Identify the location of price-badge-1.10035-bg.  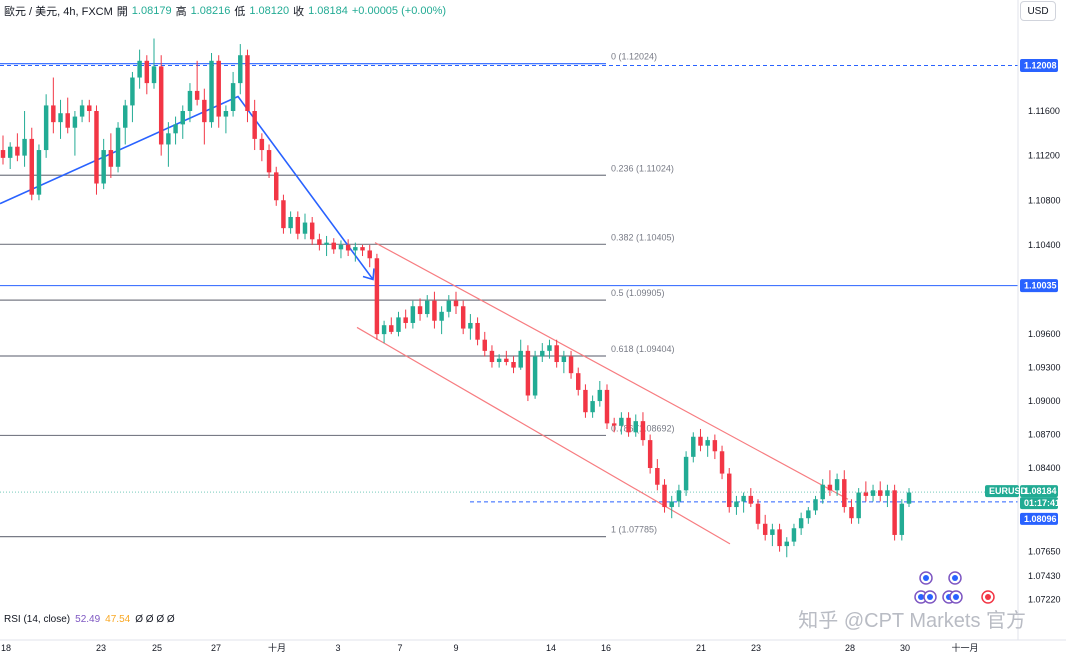
(1039, 286).